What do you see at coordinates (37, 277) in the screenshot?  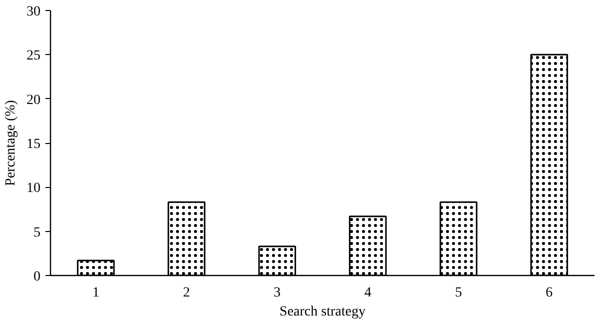 I see `y-tick-label: 0` at bounding box center [37, 277].